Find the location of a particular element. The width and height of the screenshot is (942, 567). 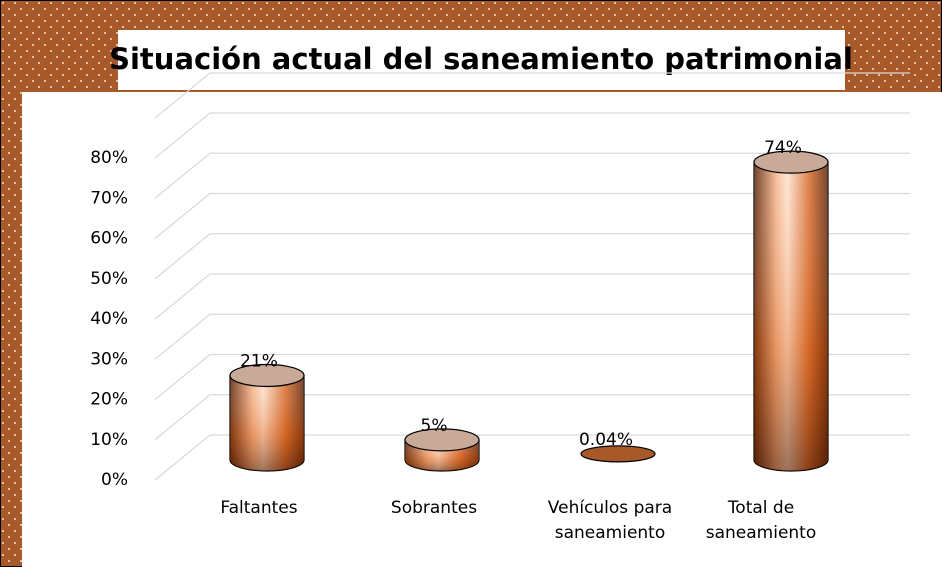

data-label: 5% is located at coordinates (434, 426).